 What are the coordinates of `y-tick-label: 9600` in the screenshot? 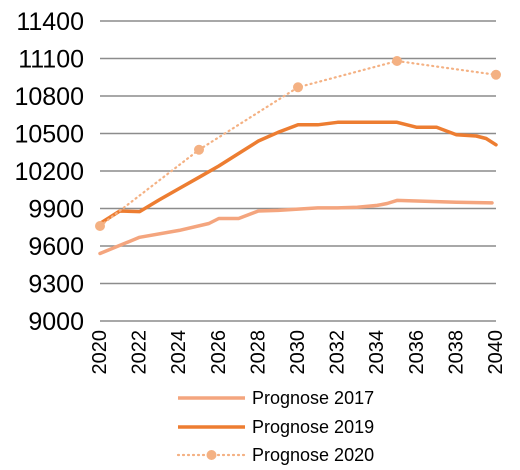 It's located at (56, 247).